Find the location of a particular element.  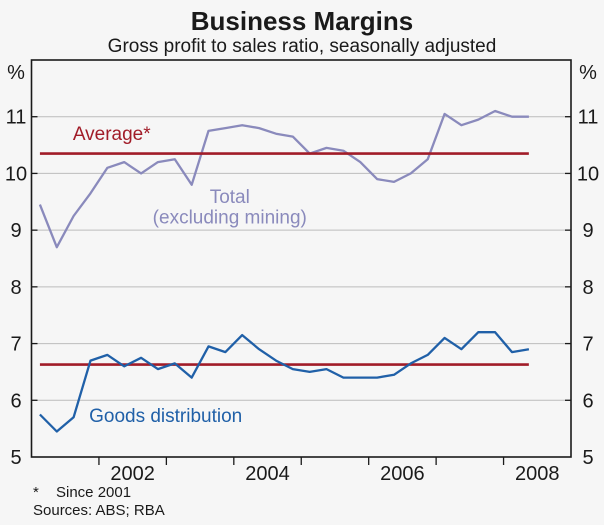

annotation-average: Average* is located at coordinates (112, 134).